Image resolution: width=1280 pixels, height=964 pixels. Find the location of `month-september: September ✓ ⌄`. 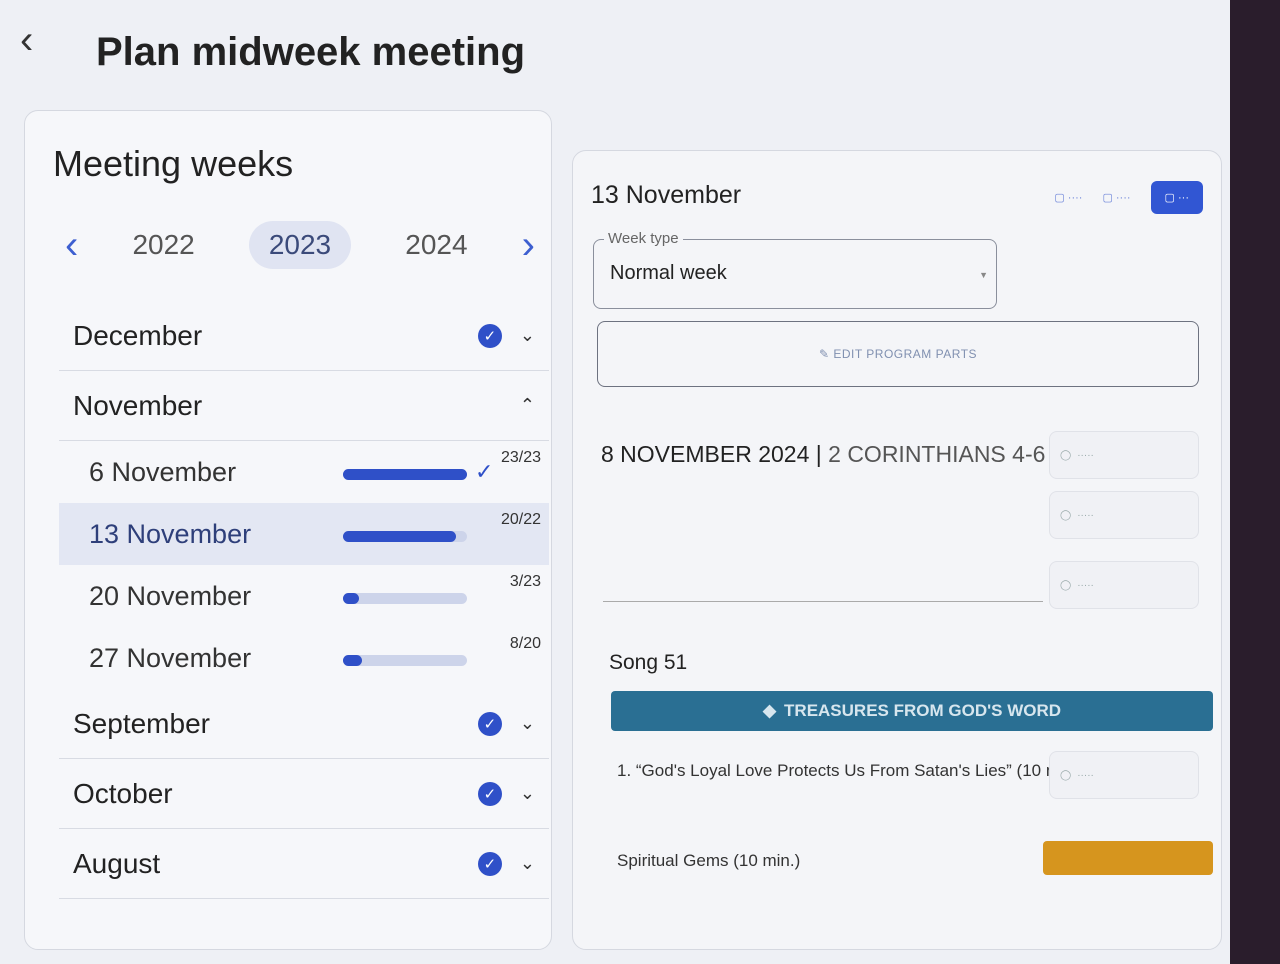

month-september: September ✓ ⌄ is located at coordinates (304, 724).